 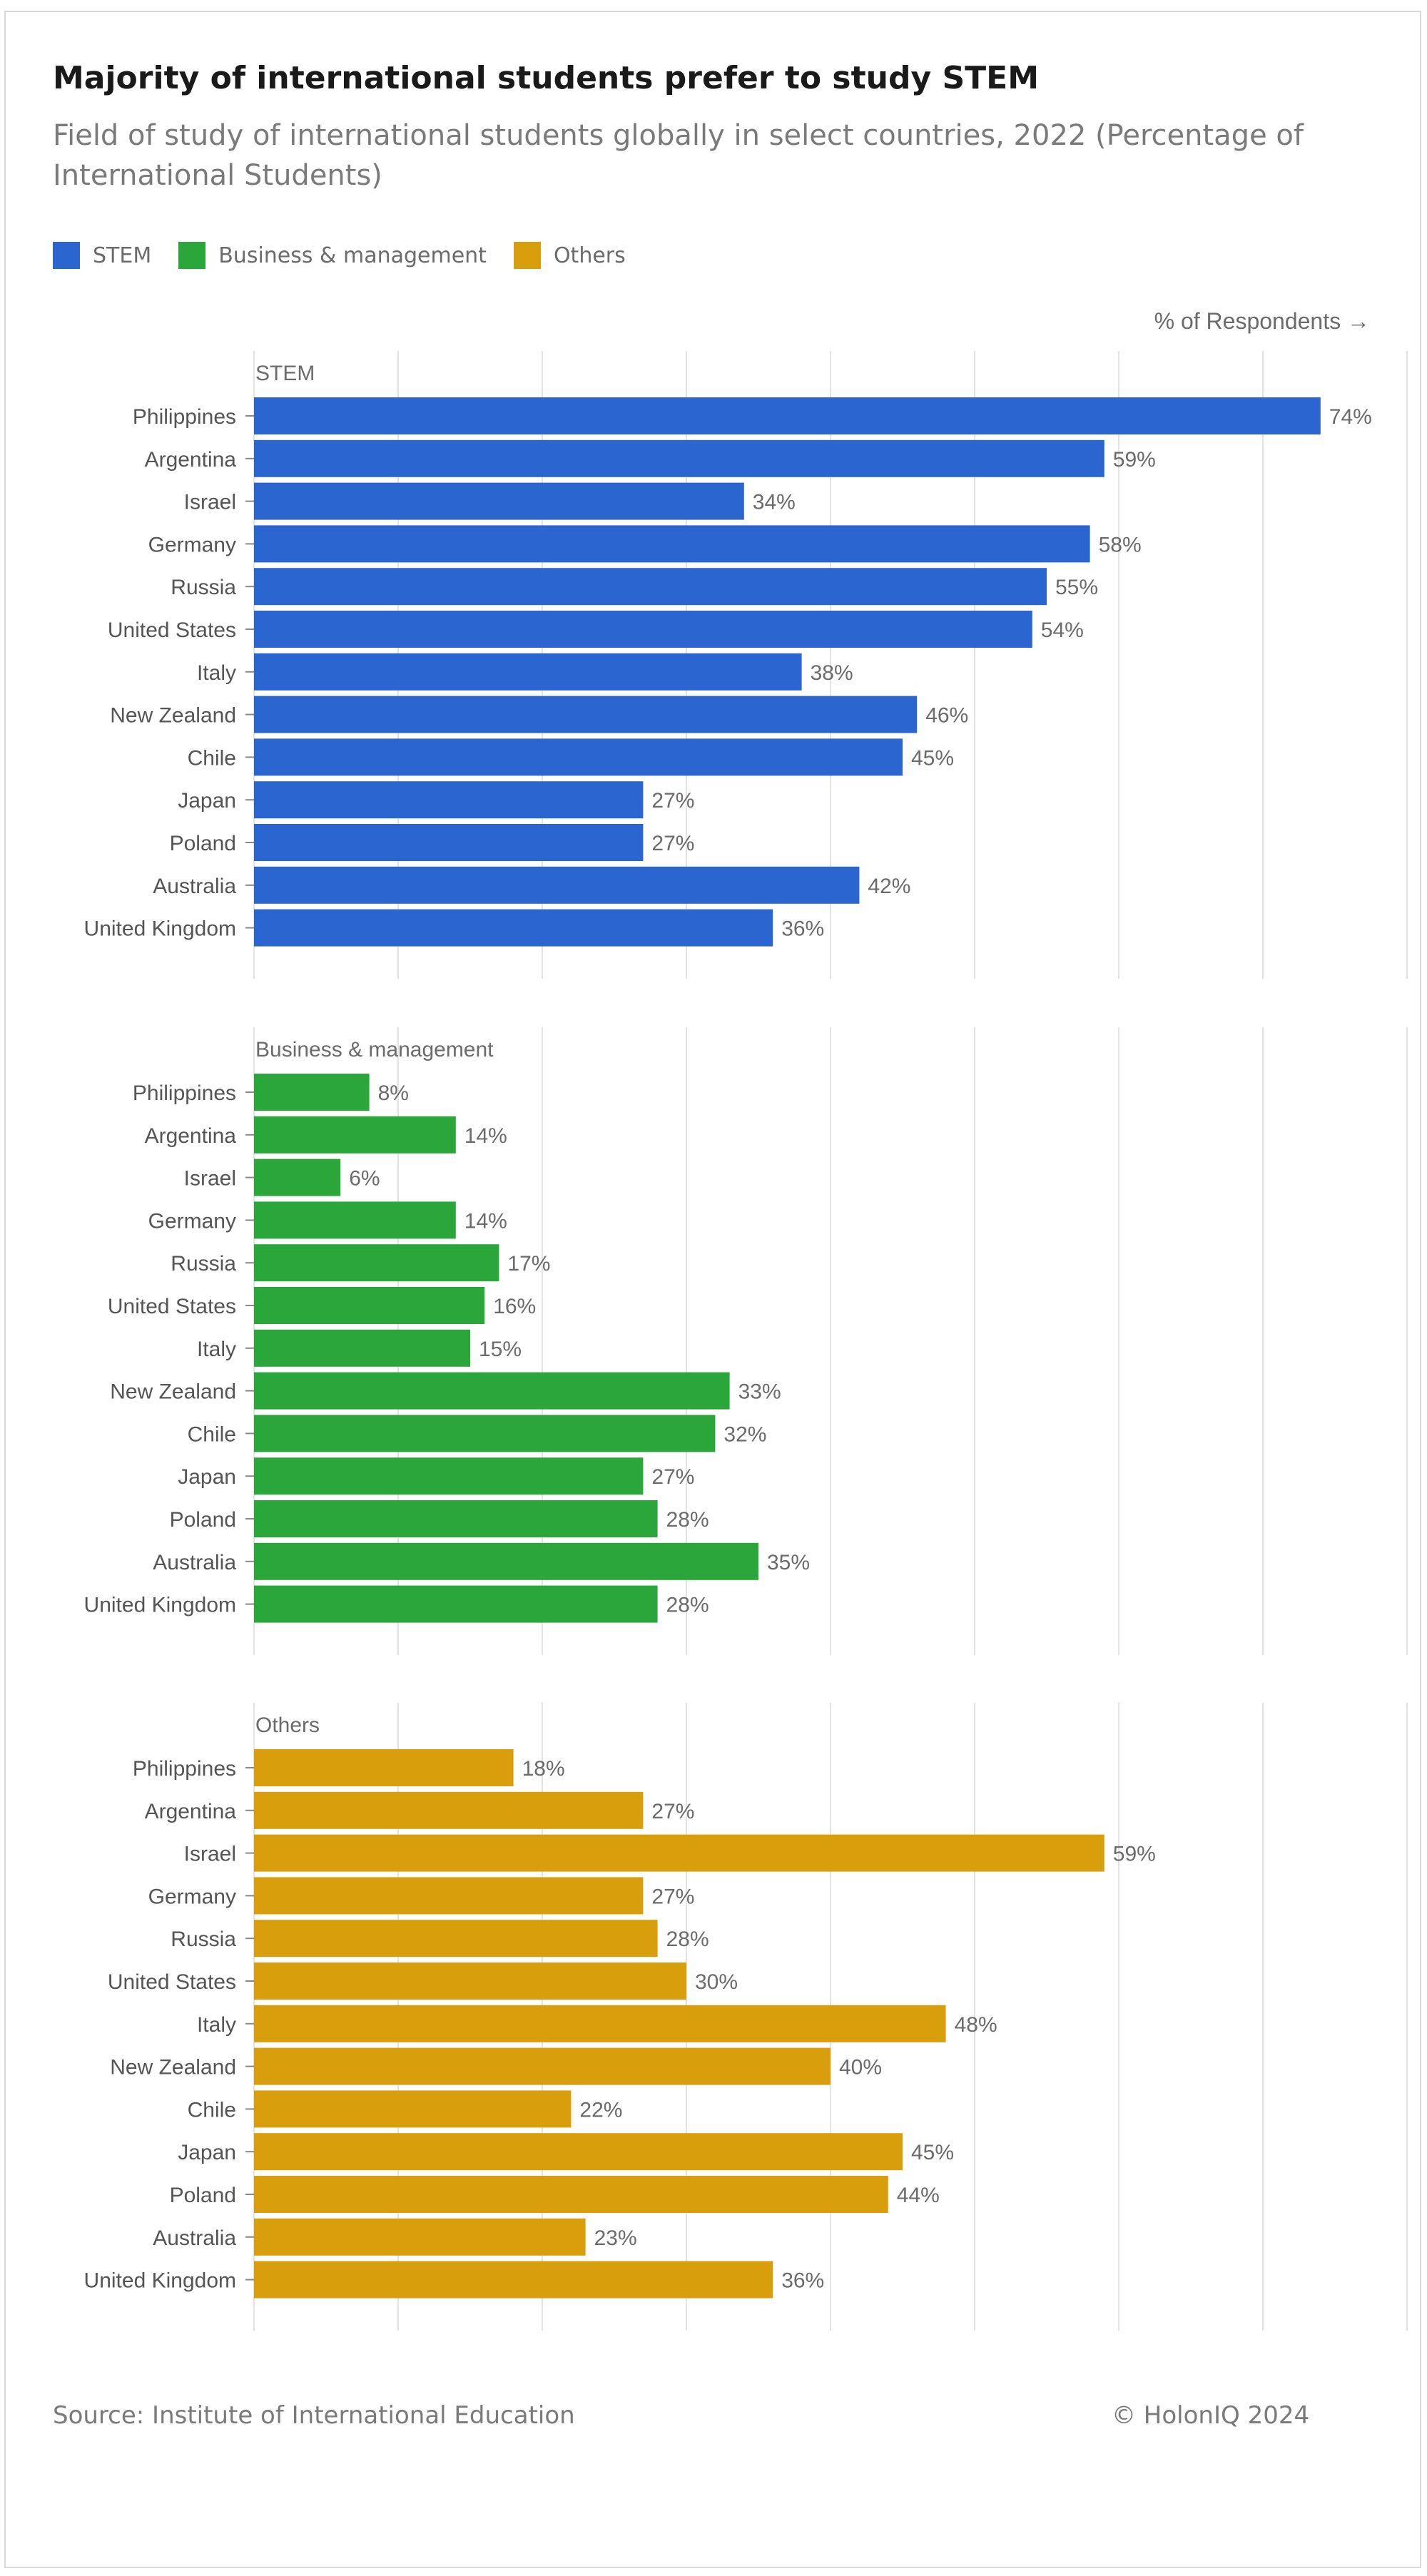 I want to click on value-label: 6%, so click(x=364, y=1179).